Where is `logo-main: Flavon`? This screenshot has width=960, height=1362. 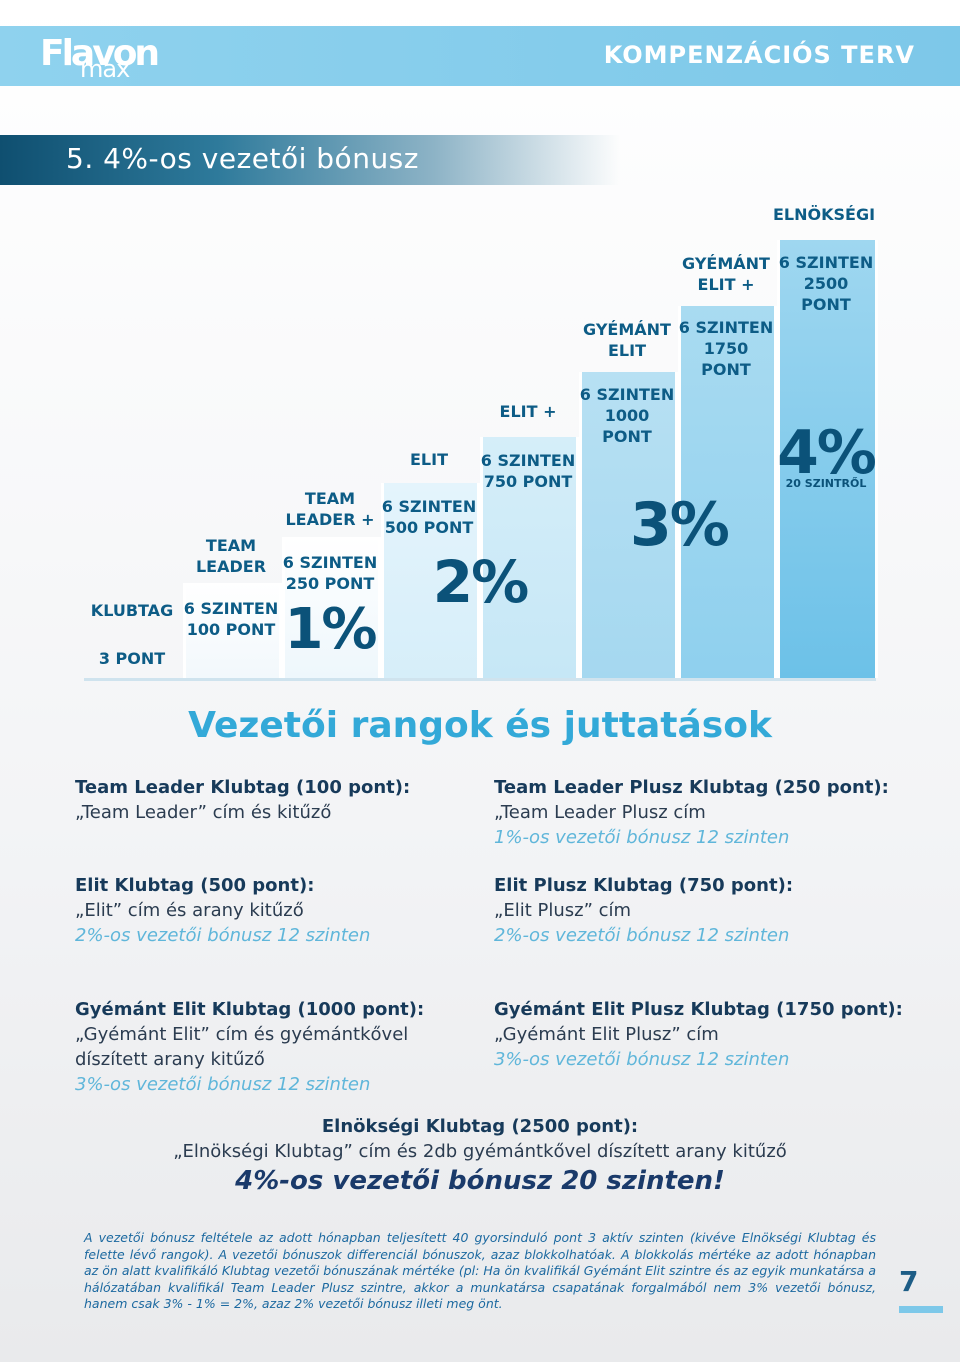 logo-main: Flavon is located at coordinates (100, 53).